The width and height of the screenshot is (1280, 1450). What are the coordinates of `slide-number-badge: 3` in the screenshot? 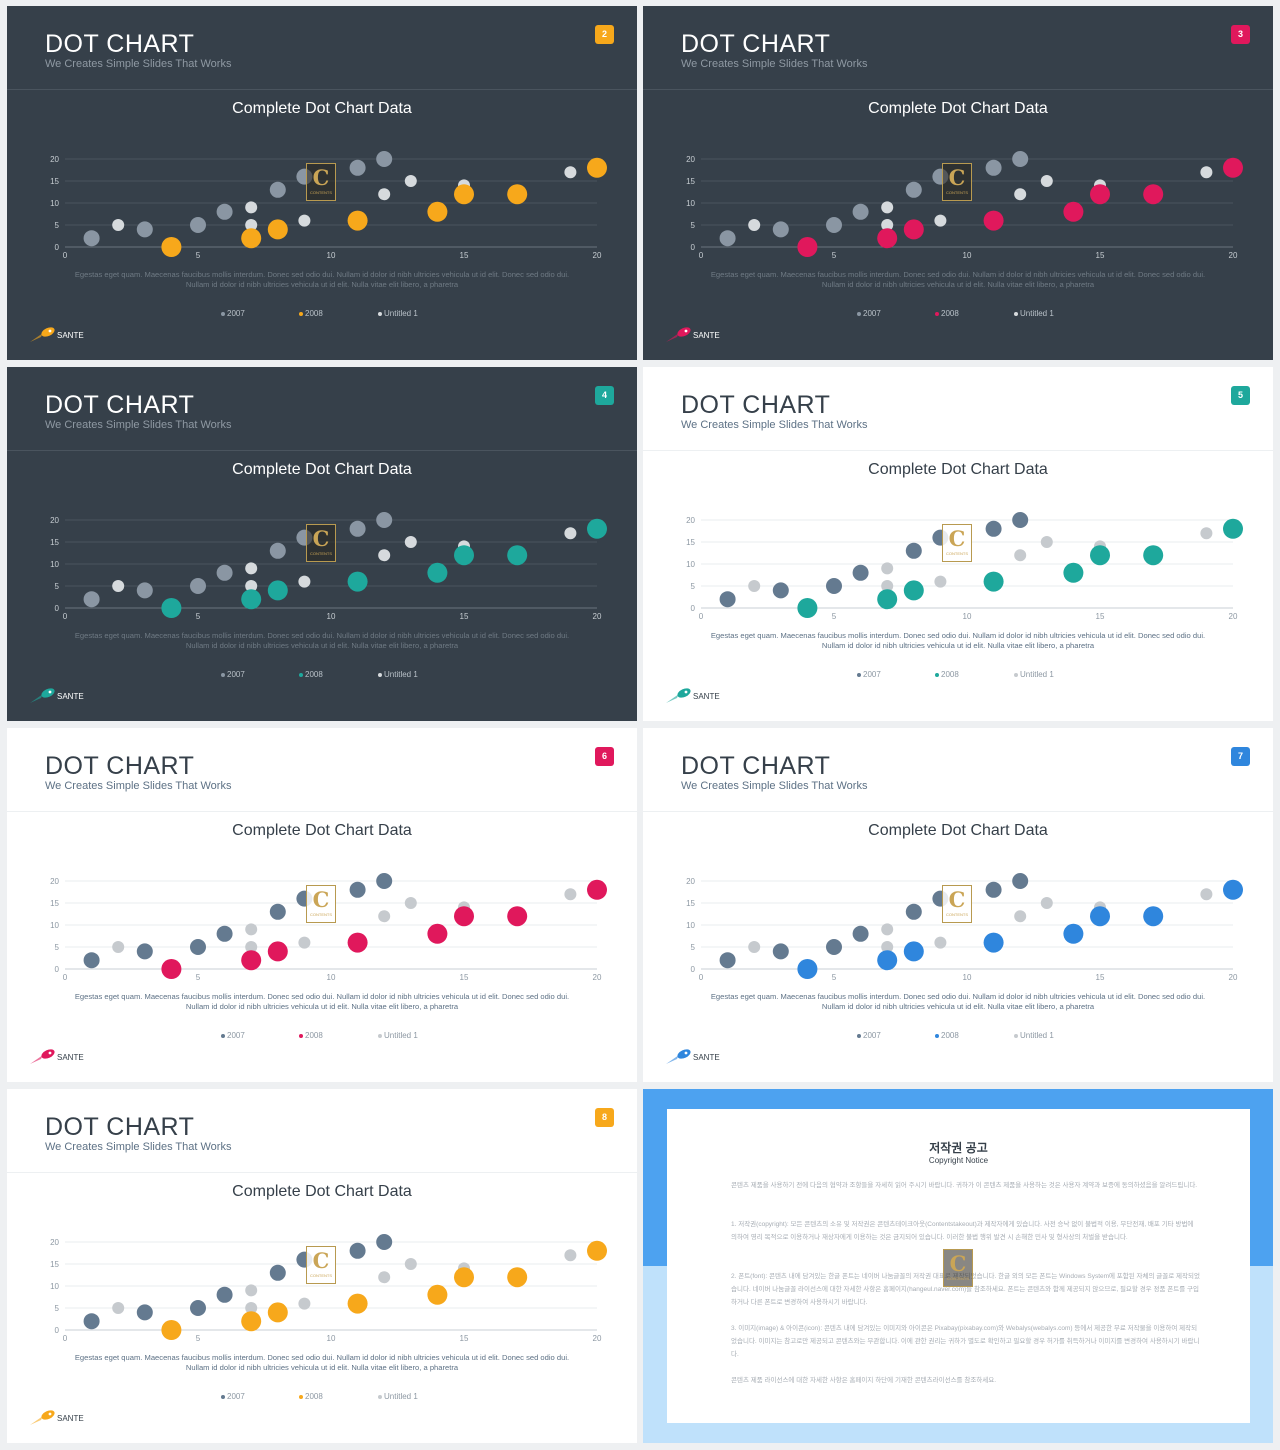 It's located at (1240, 34).